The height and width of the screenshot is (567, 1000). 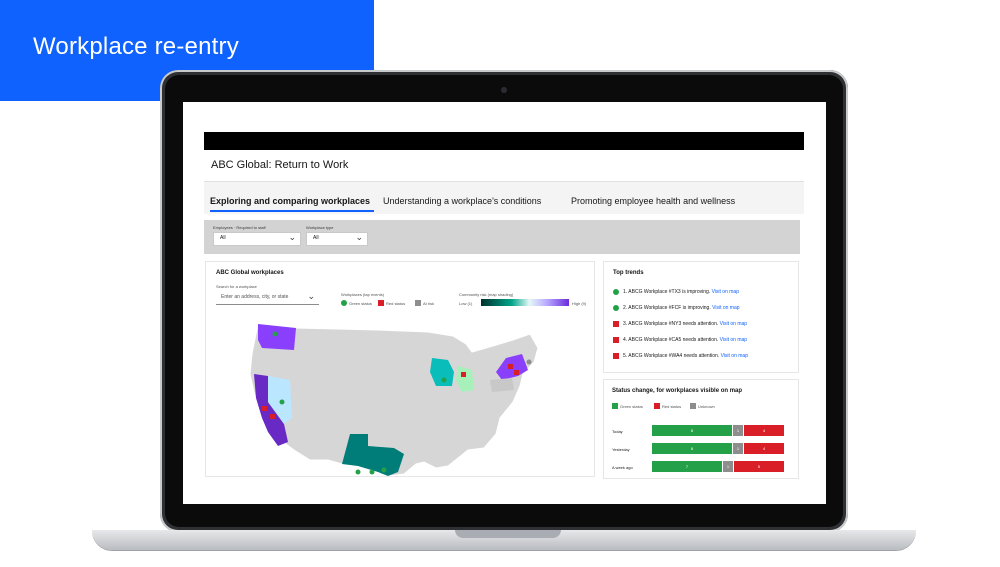 What do you see at coordinates (466, 303) in the screenshot?
I see `scale-low-label: Low (1)` at bounding box center [466, 303].